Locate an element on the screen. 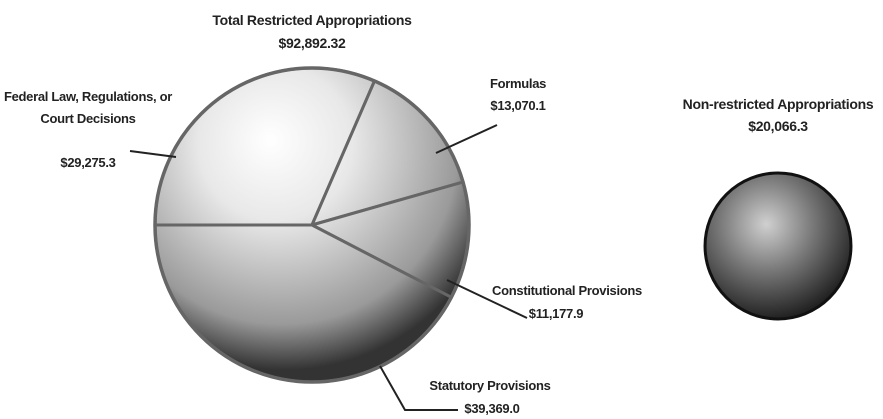  slice-label: Statutory Provisions is located at coordinates (490, 385).